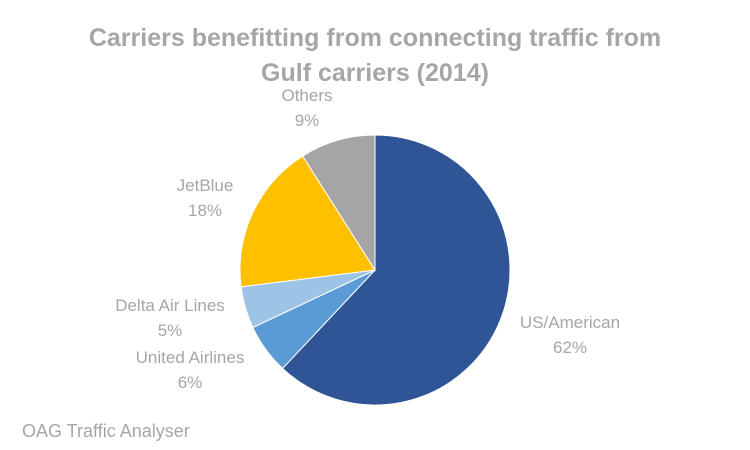 The width and height of the screenshot is (750, 450). What do you see at coordinates (190, 382) in the screenshot?
I see `slice-value-label: 6%` at bounding box center [190, 382].